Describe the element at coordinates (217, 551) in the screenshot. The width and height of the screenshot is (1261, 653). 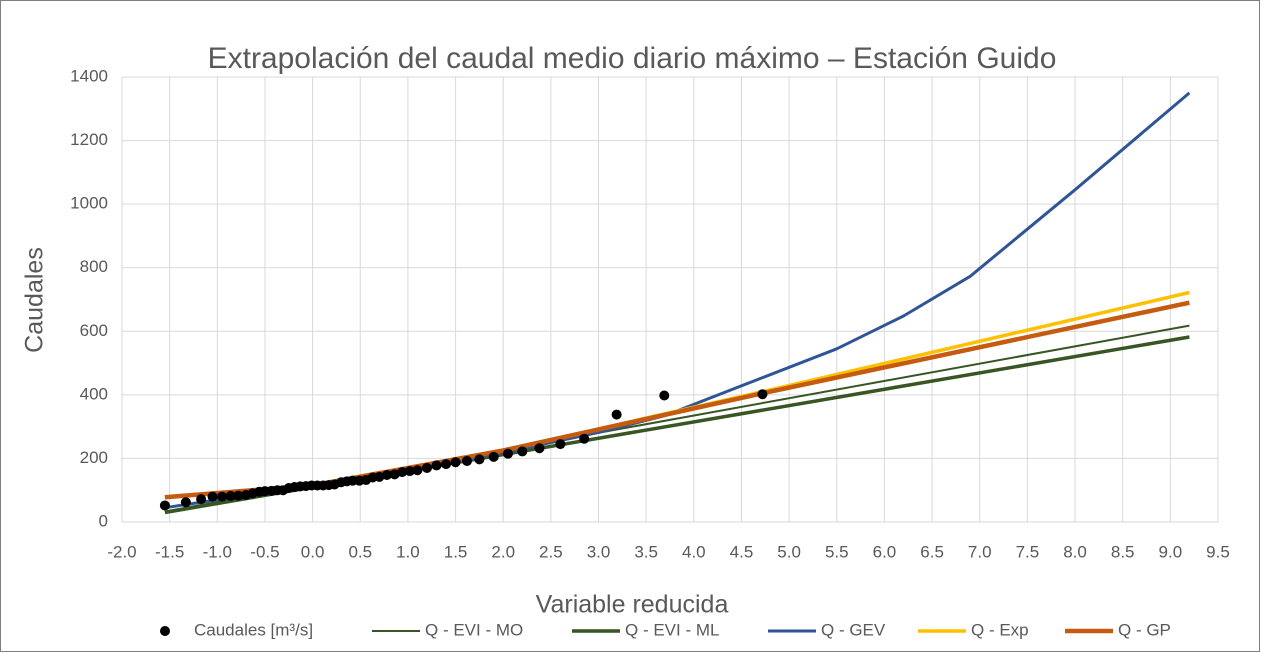
I see `x-tick-label: -1.0` at that location.